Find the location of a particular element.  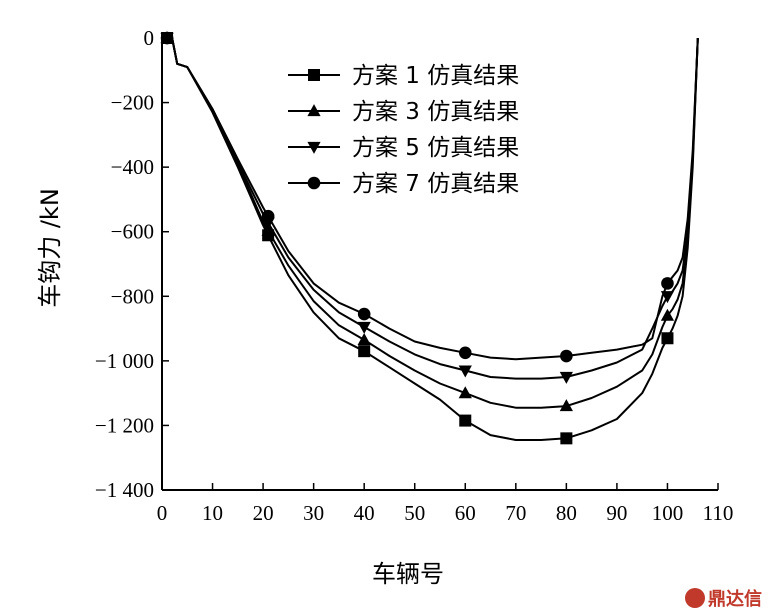

legend-label: 方案 3 仿真结果 is located at coordinates (435, 112).